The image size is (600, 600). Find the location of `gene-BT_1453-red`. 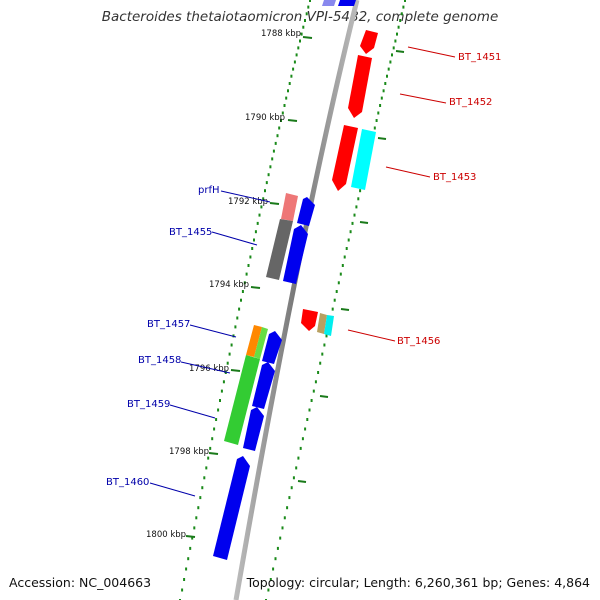

gene-BT_1453-red is located at coordinates (345, 158).